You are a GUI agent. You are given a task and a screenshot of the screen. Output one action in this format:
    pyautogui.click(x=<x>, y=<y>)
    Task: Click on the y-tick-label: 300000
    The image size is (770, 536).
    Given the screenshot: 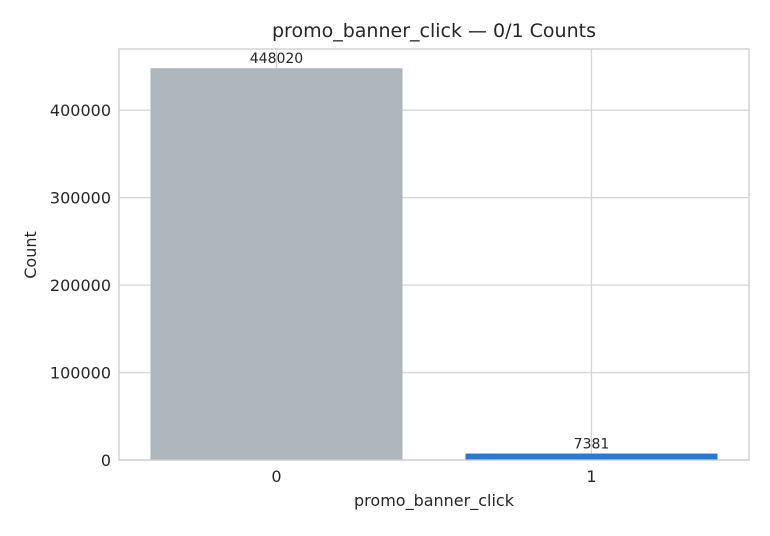 What is the action you would take?
    pyautogui.click(x=80, y=198)
    